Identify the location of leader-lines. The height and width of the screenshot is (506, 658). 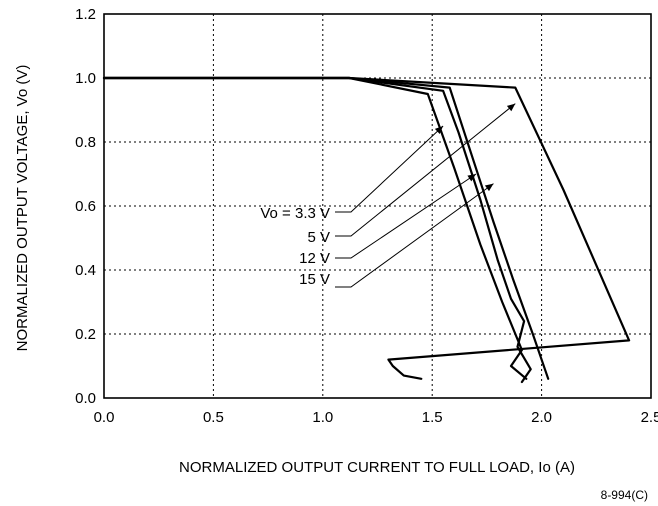
(425, 195).